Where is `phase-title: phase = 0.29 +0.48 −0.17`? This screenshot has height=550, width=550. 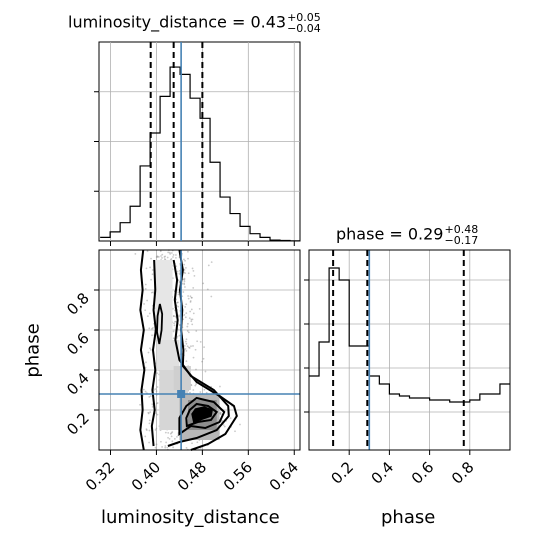 phase-title: phase = 0.29 +0.48 −0.17 is located at coordinates (407, 235).